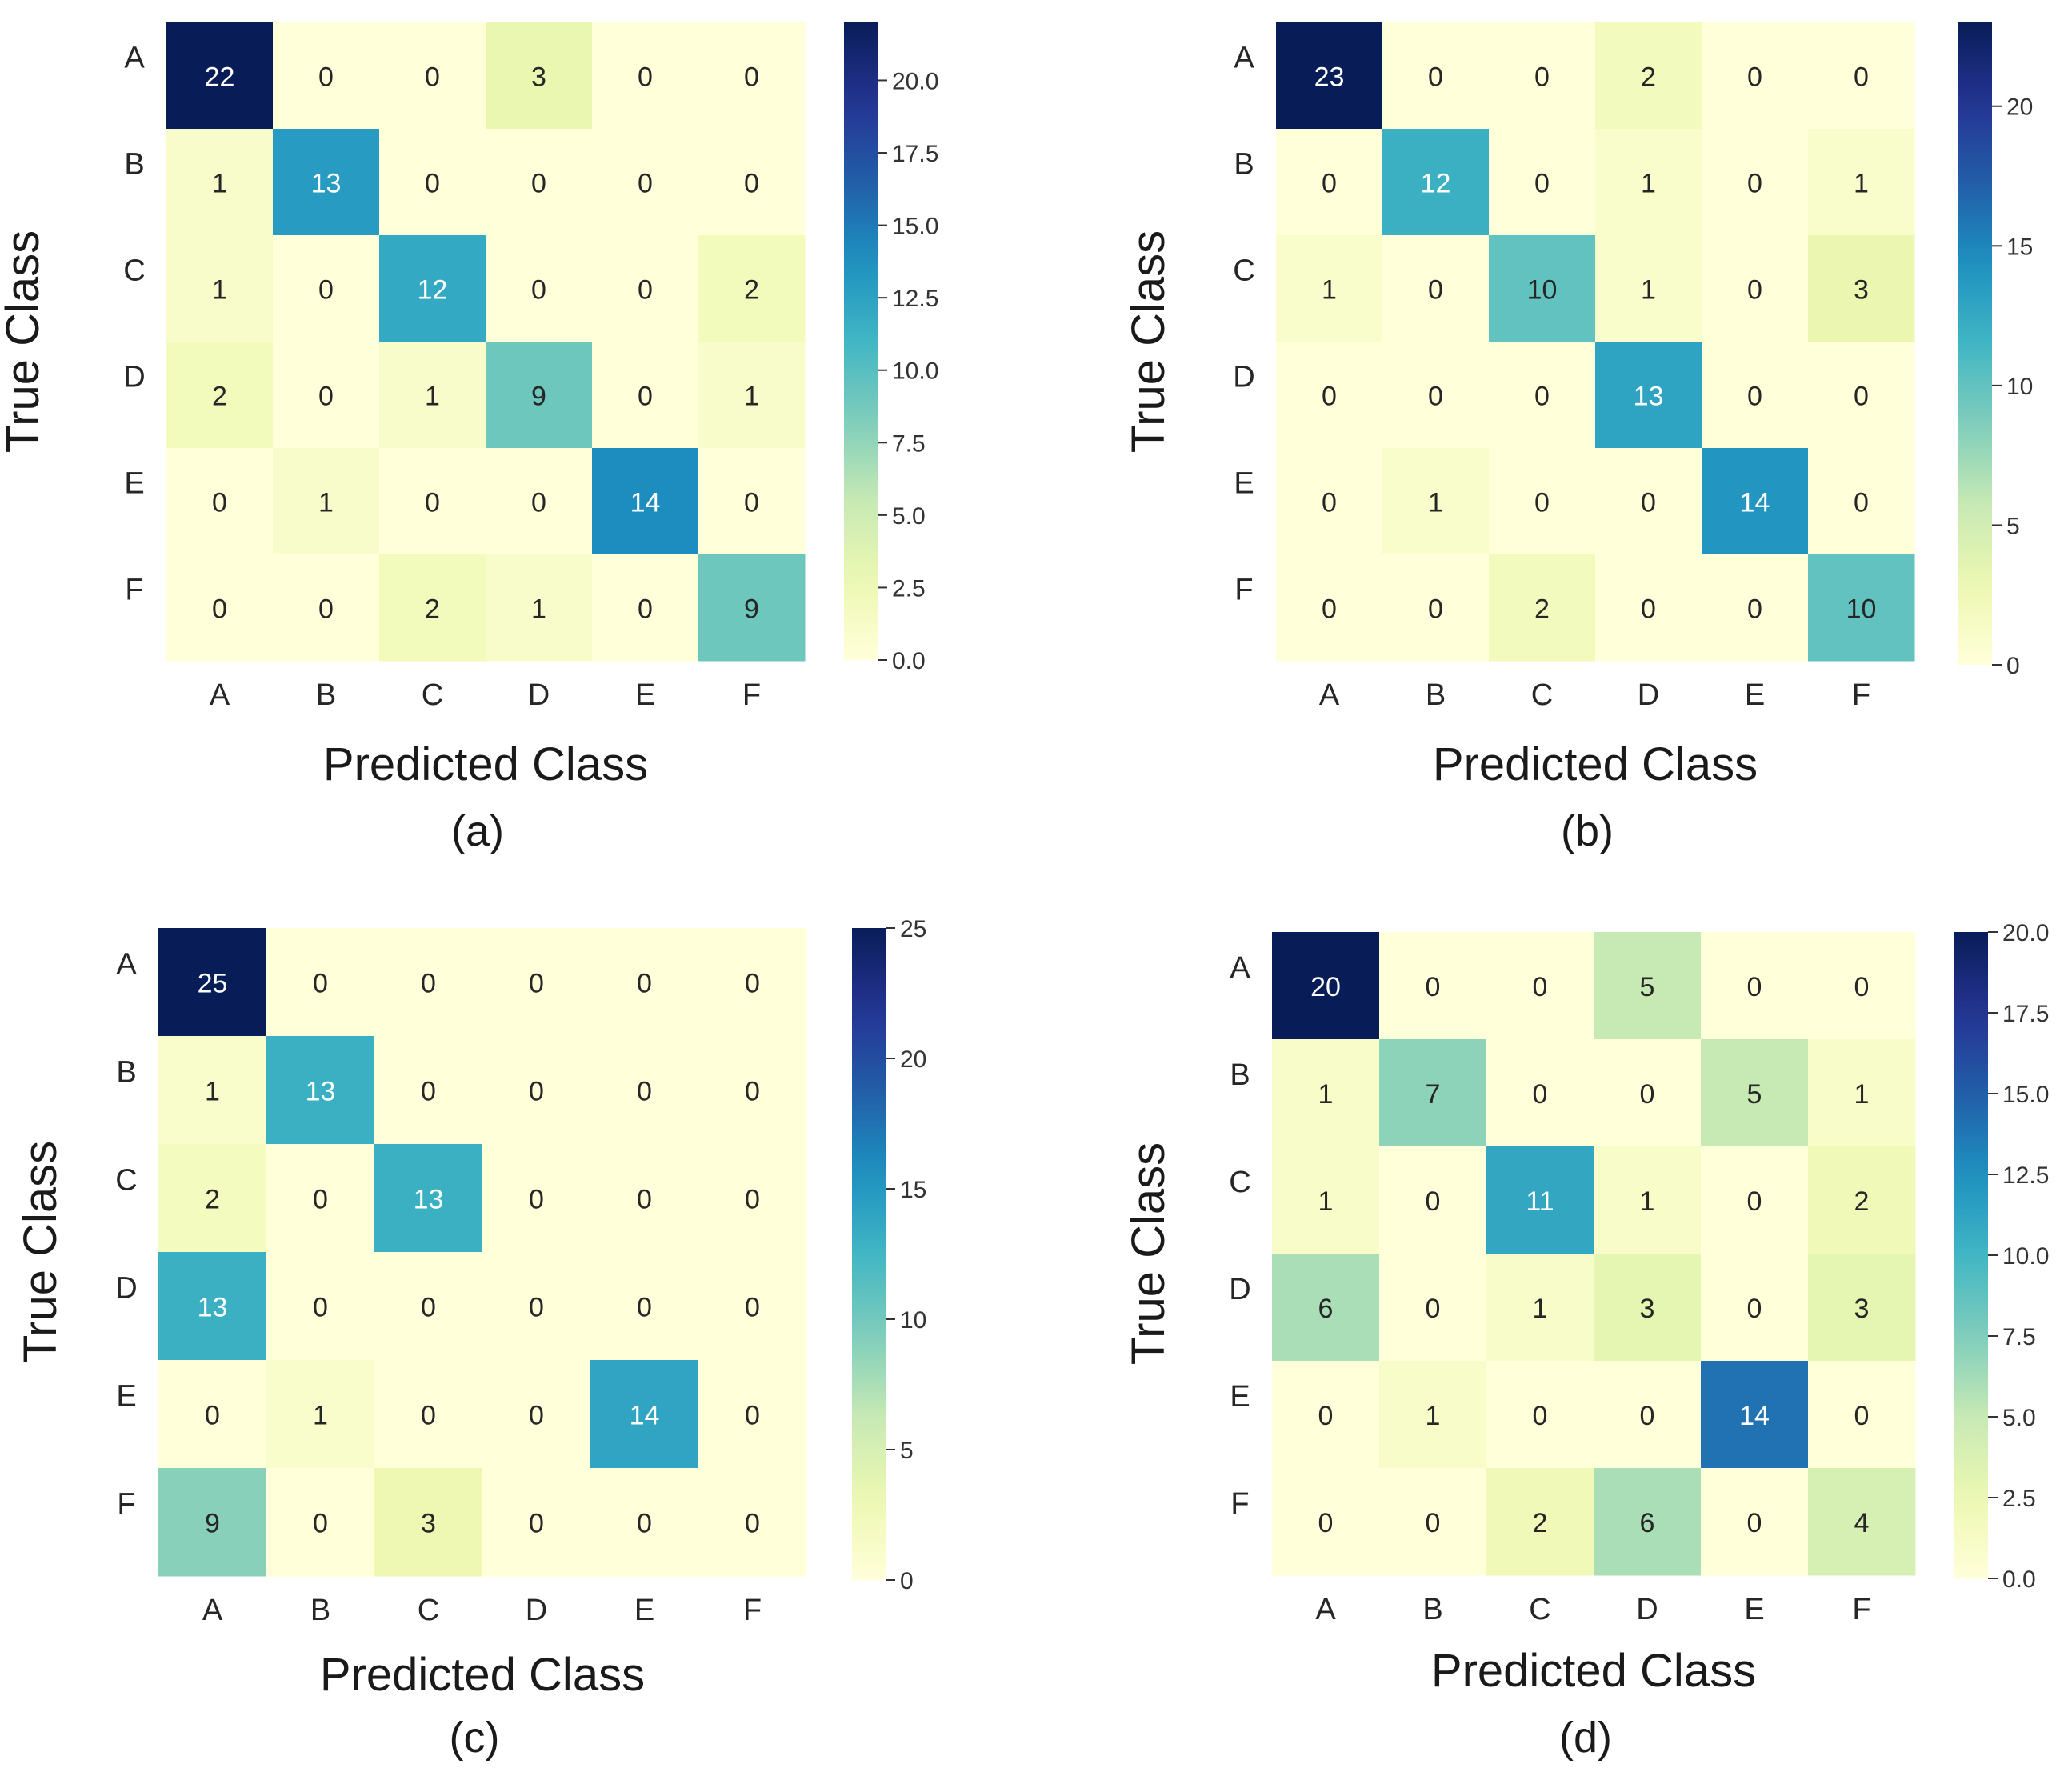  I want to click on cell-value-label: 20, so click(1325, 987).